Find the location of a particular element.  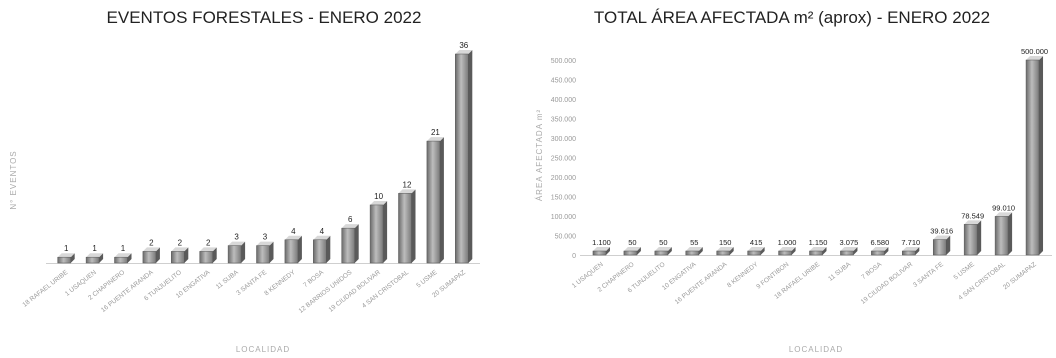

data-label: 78.549 is located at coordinates (972, 215).